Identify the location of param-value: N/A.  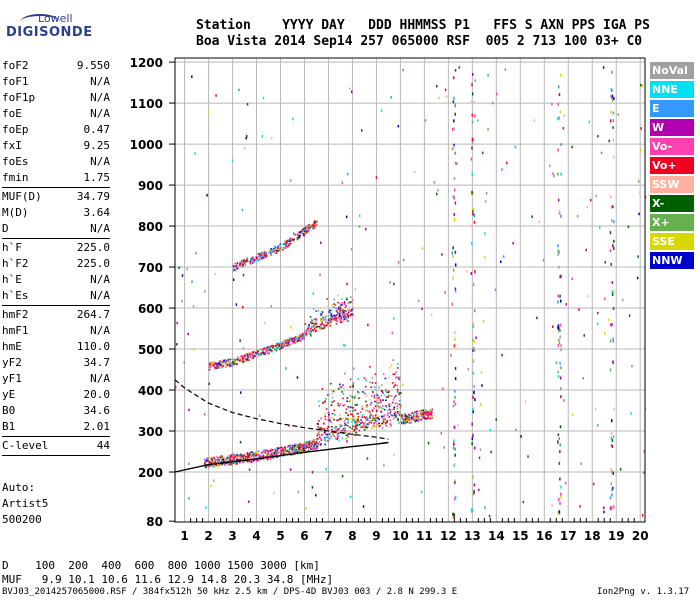
(100, 97).